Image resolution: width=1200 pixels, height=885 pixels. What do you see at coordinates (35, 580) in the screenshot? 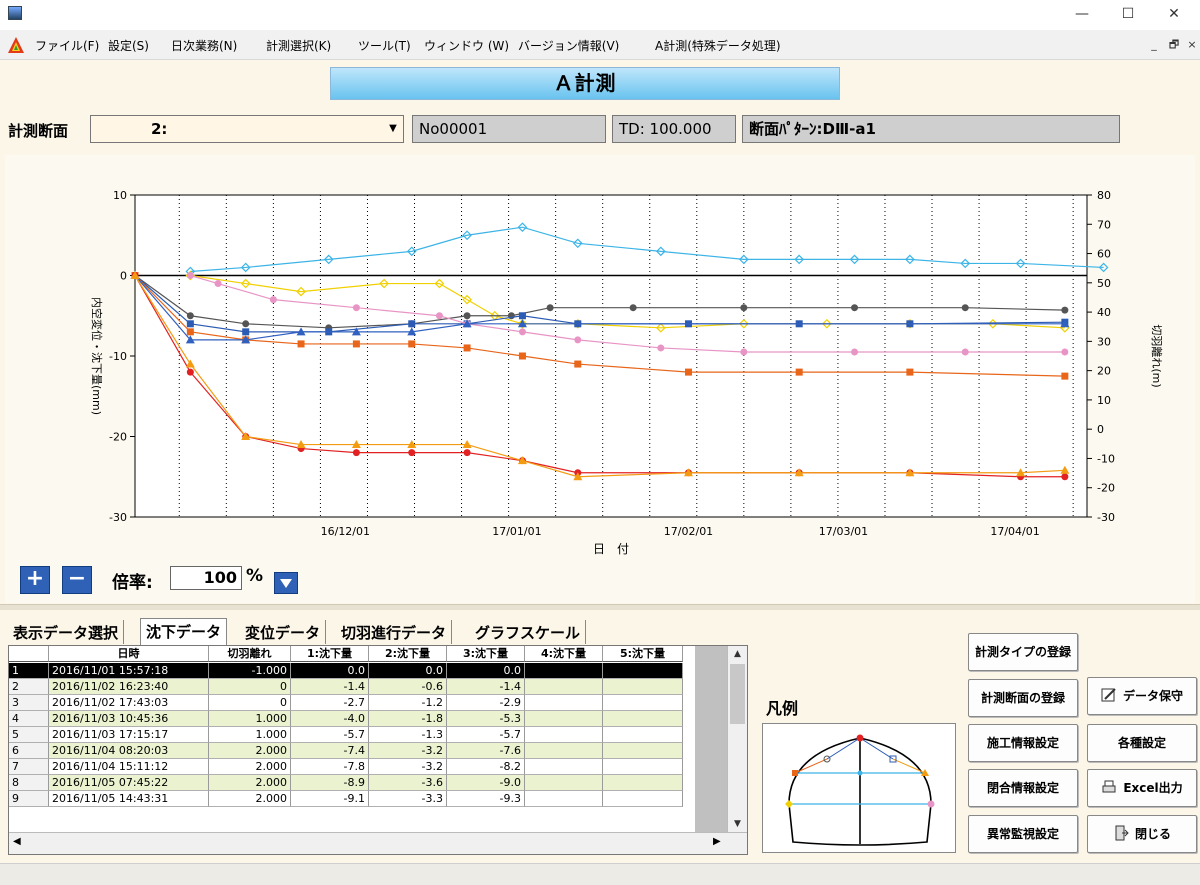
I see `zoom-in-button: +` at bounding box center [35, 580].